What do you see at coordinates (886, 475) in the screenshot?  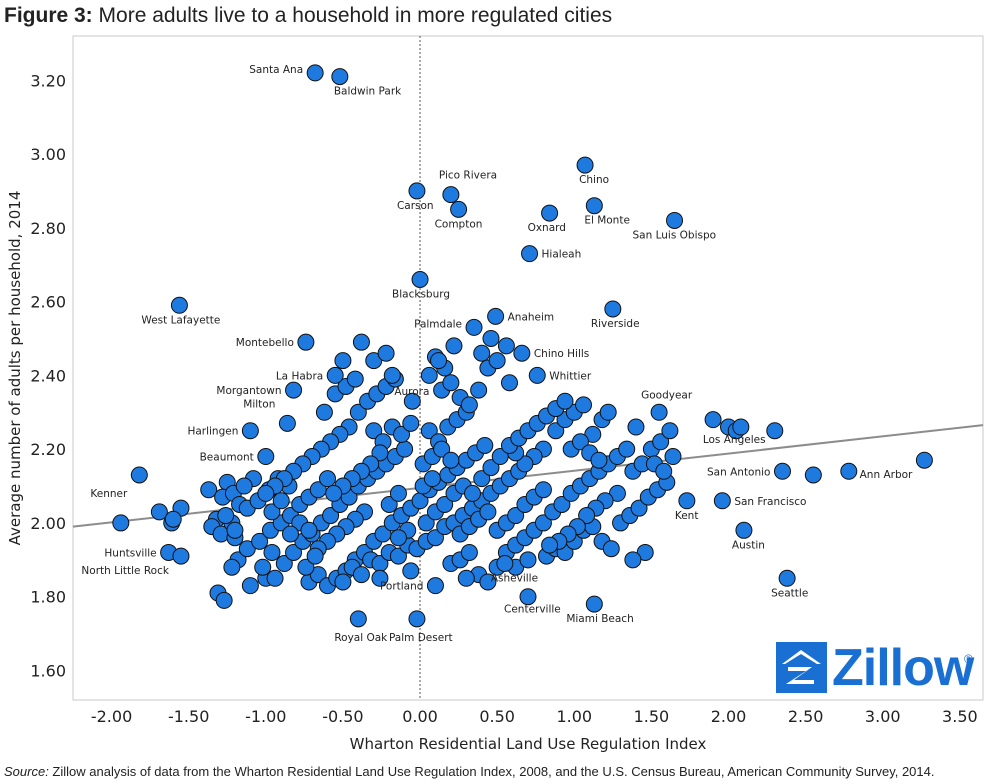 I see `point-label: Ann Arbor` at bounding box center [886, 475].